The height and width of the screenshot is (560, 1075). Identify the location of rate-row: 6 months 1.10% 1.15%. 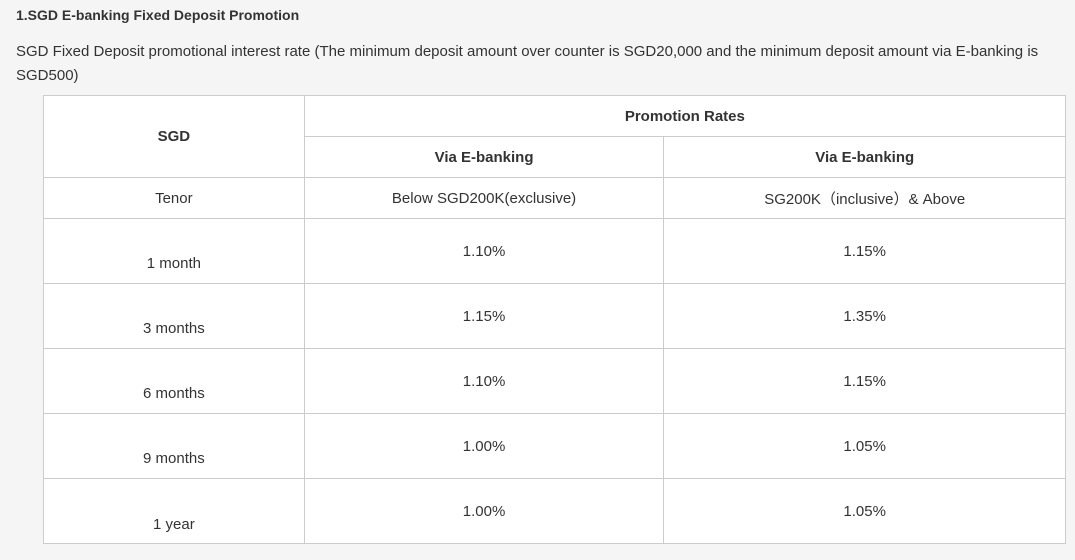
(554, 381).